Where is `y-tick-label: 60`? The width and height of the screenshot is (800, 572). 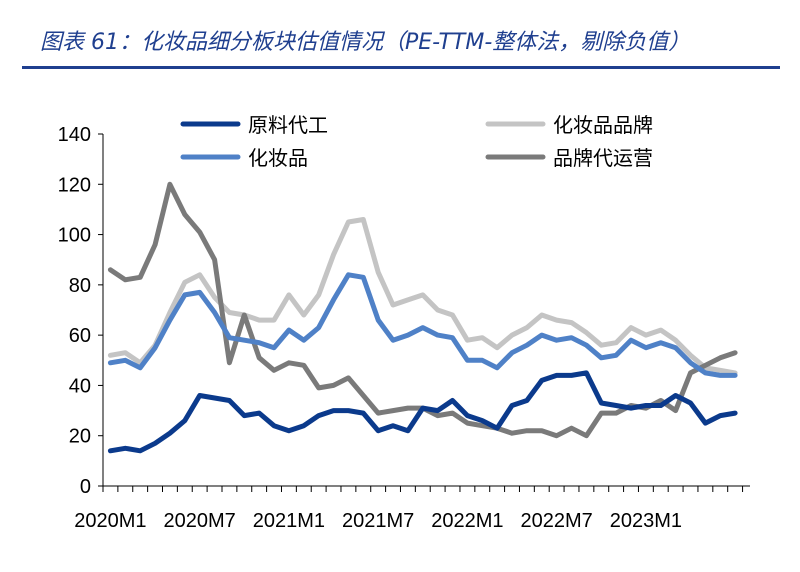 y-tick-label: 60 is located at coordinates (80, 336).